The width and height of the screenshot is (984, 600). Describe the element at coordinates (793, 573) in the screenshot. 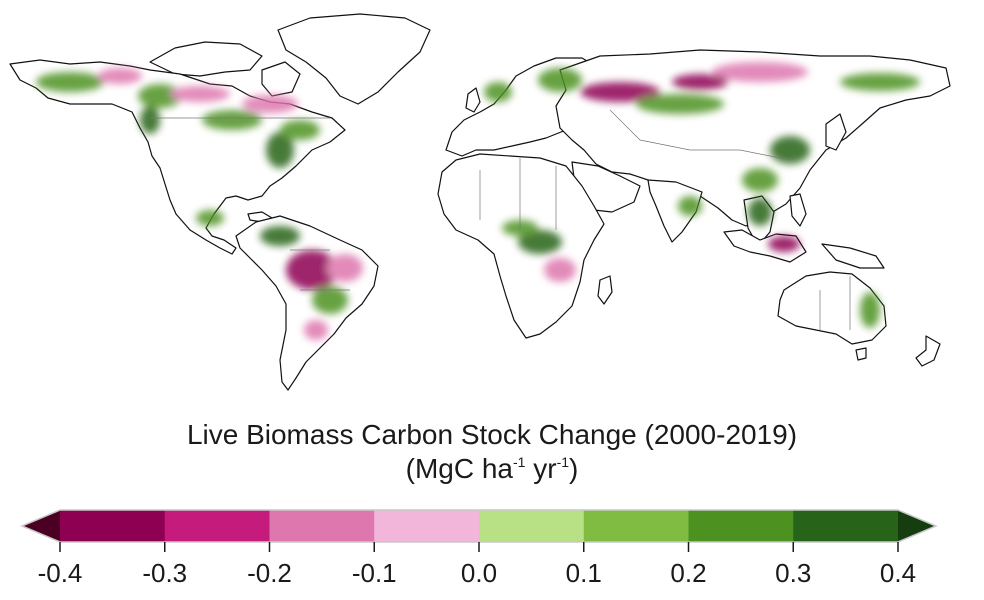

I see `colorbar-tick-label: 0.3` at that location.